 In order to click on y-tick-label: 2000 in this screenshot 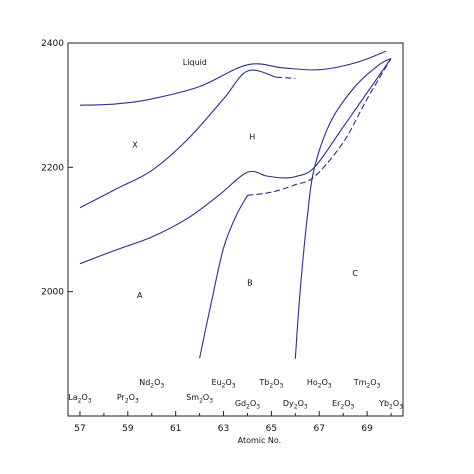, I will do `click(52, 293)`.